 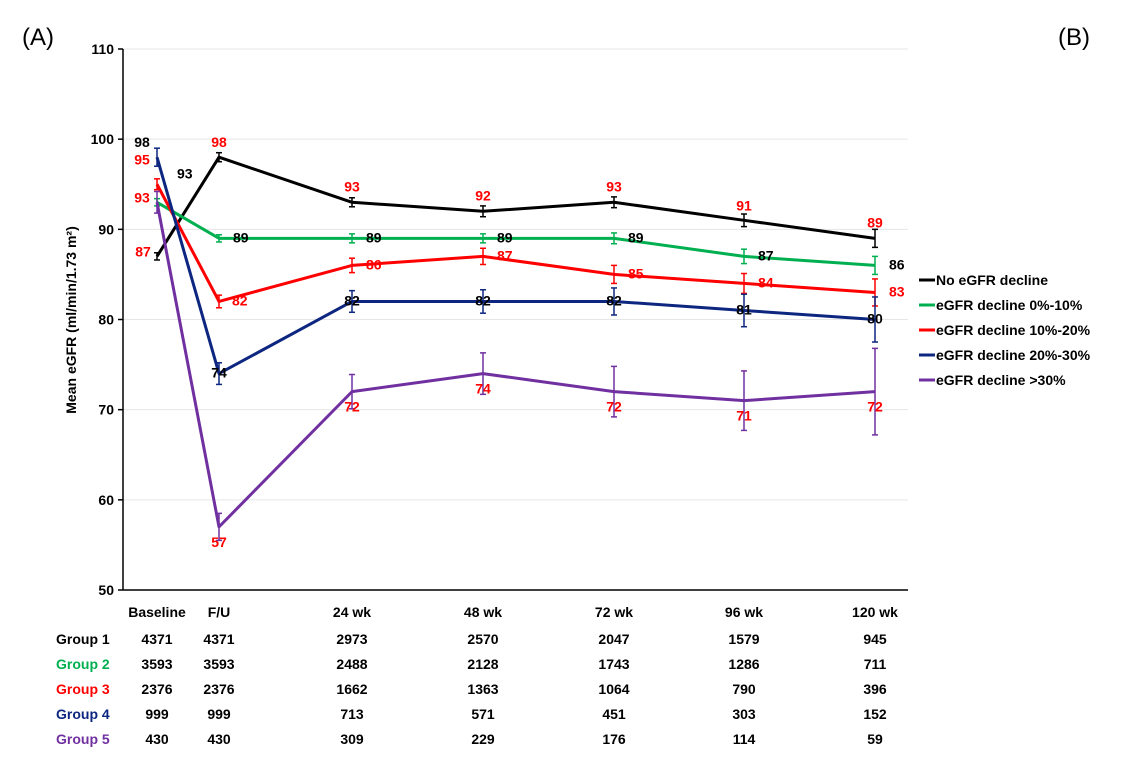 What do you see at coordinates (103, 139) in the screenshot?
I see `y-tick-label-5: 100` at bounding box center [103, 139].